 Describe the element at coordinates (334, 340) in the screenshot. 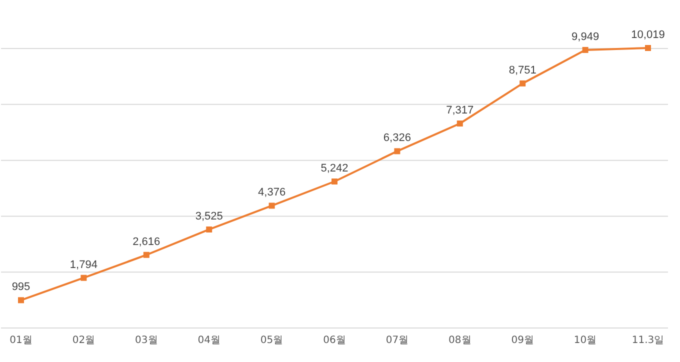

I see `x-tick-label: 06월` at that location.